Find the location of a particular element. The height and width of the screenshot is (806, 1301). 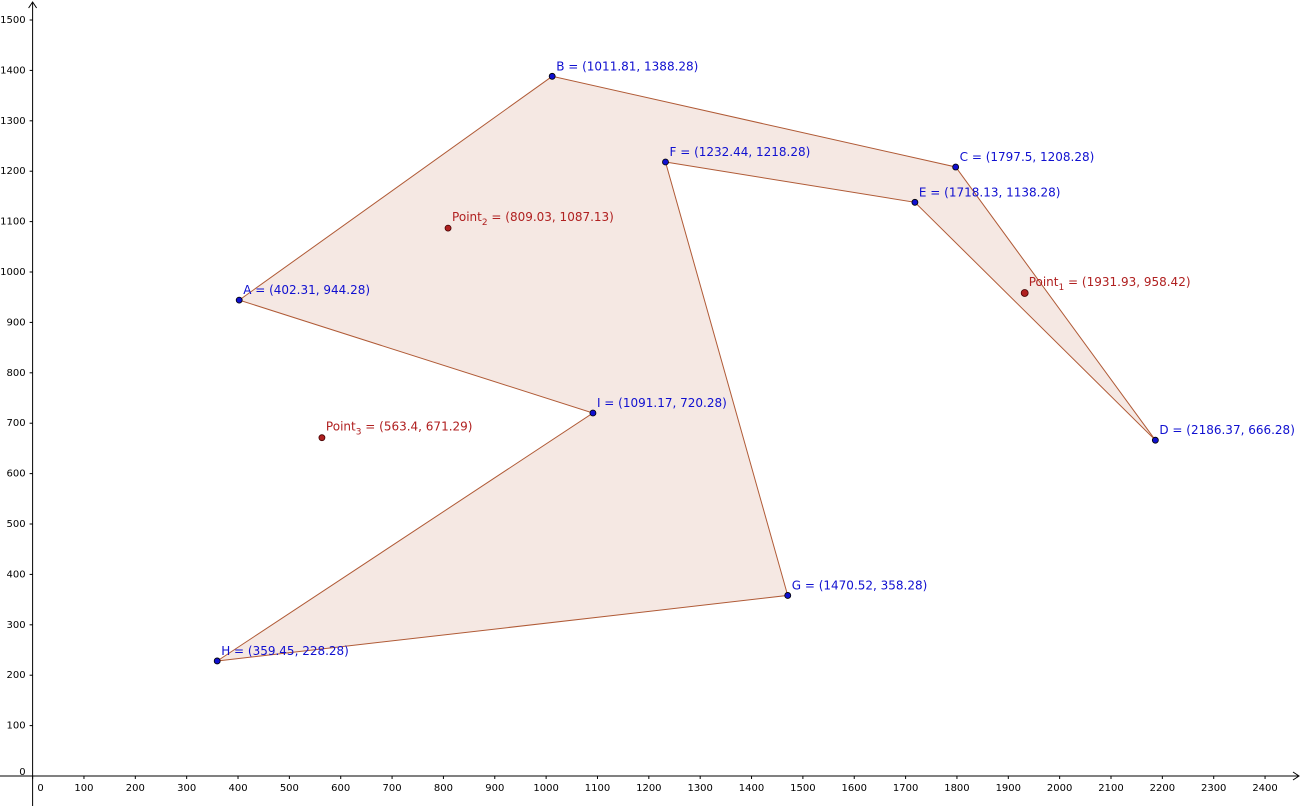

free-point-label: Point1 = (1931.93, 958.42) is located at coordinates (1110, 284).